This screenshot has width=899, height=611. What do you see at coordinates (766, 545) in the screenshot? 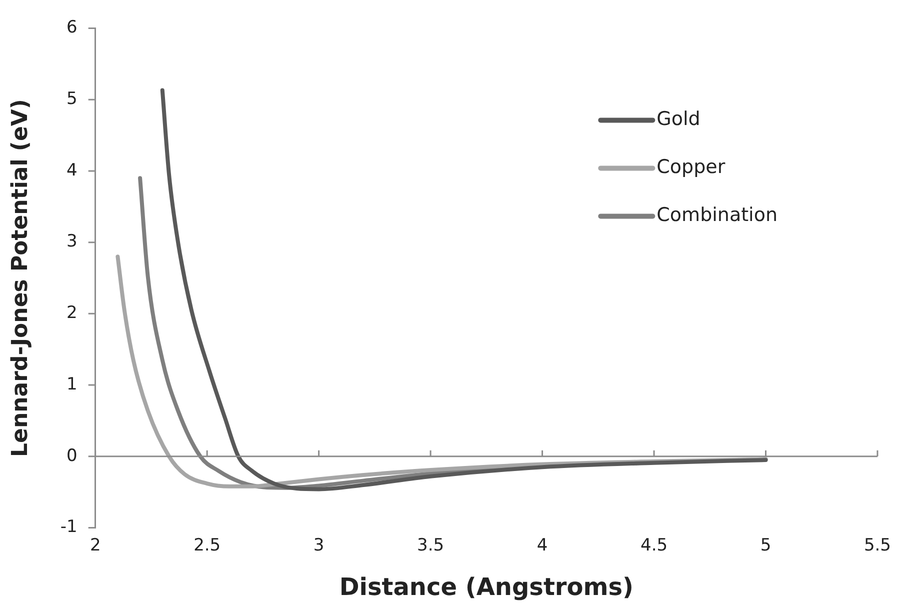
I see `x-tick-label: 5` at bounding box center [766, 545].